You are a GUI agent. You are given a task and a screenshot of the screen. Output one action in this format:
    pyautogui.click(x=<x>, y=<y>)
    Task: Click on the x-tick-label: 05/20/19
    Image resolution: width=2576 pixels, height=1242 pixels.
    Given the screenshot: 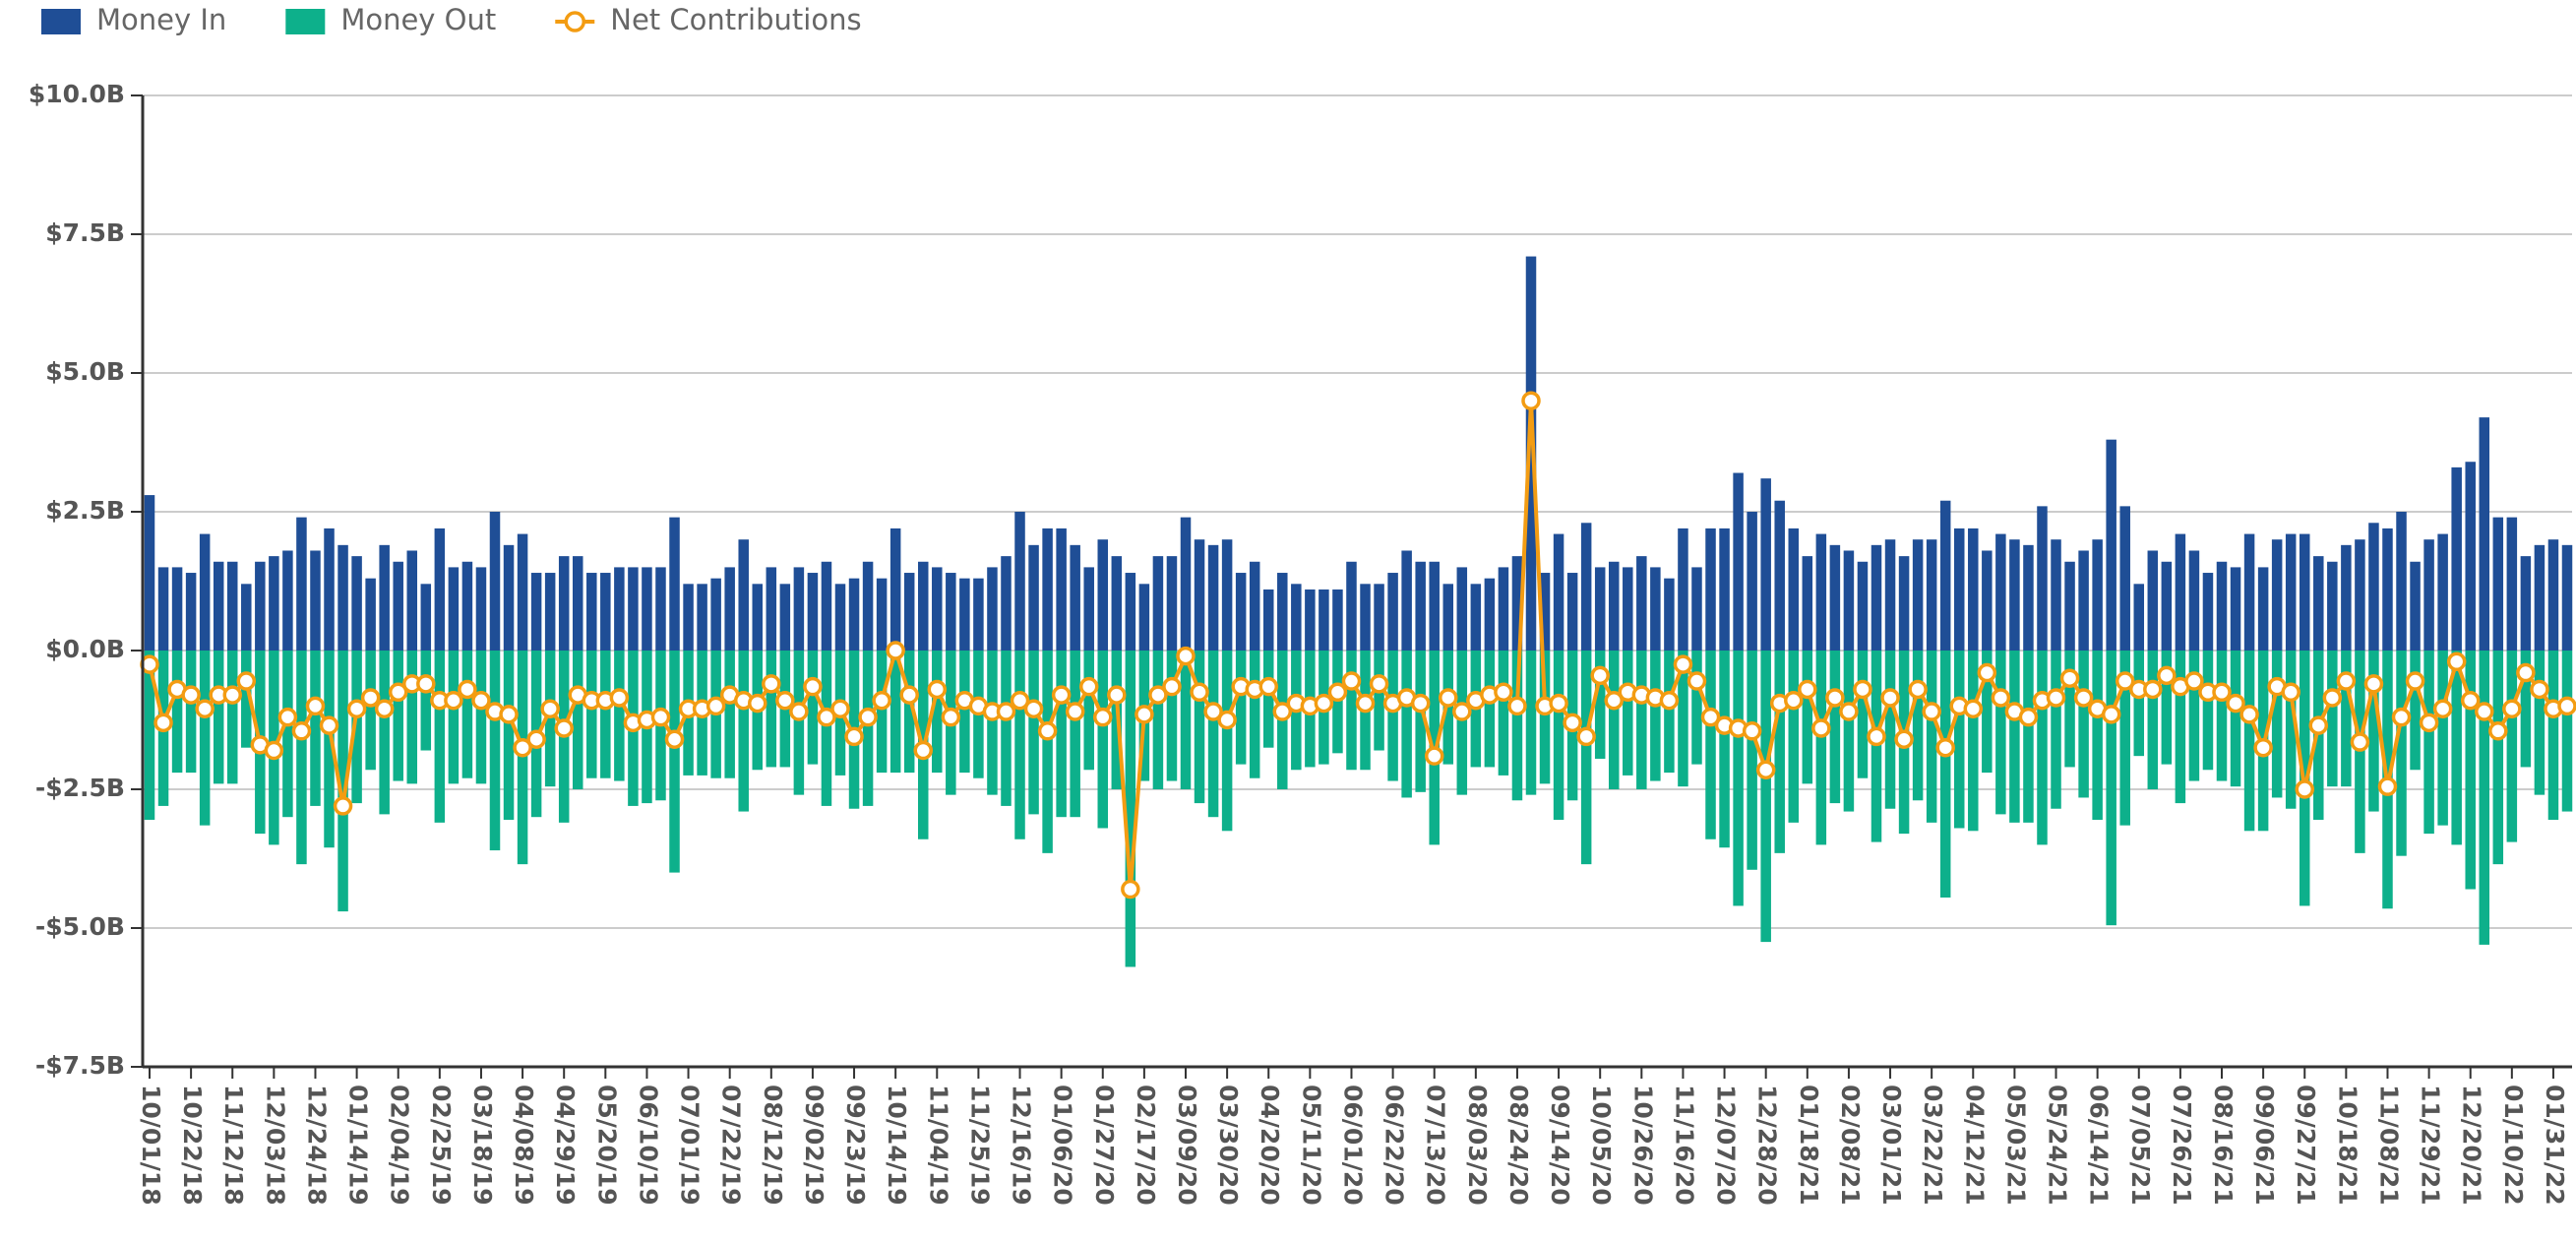 What is the action you would take?
    pyautogui.click(x=606, y=1146)
    